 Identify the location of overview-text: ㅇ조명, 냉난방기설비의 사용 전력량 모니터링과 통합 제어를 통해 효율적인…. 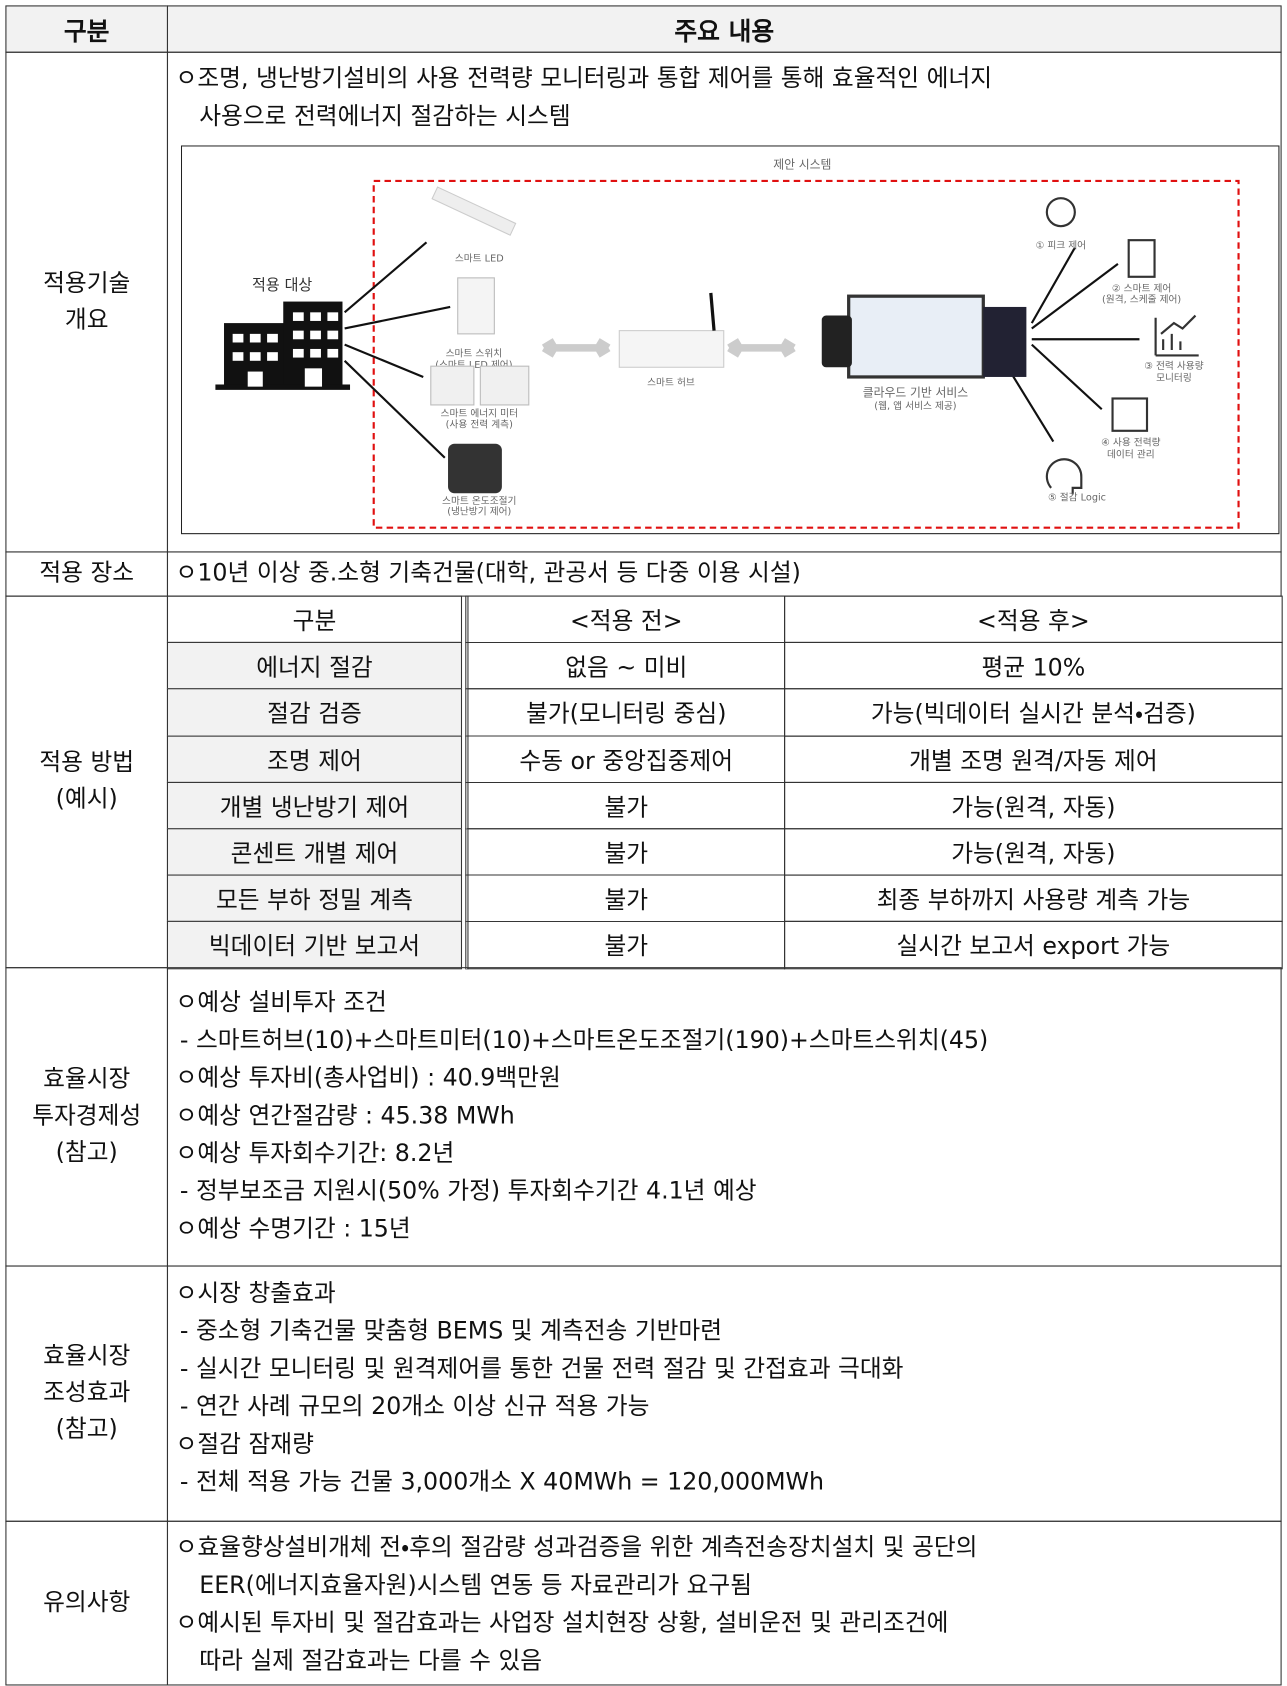
(584, 97).